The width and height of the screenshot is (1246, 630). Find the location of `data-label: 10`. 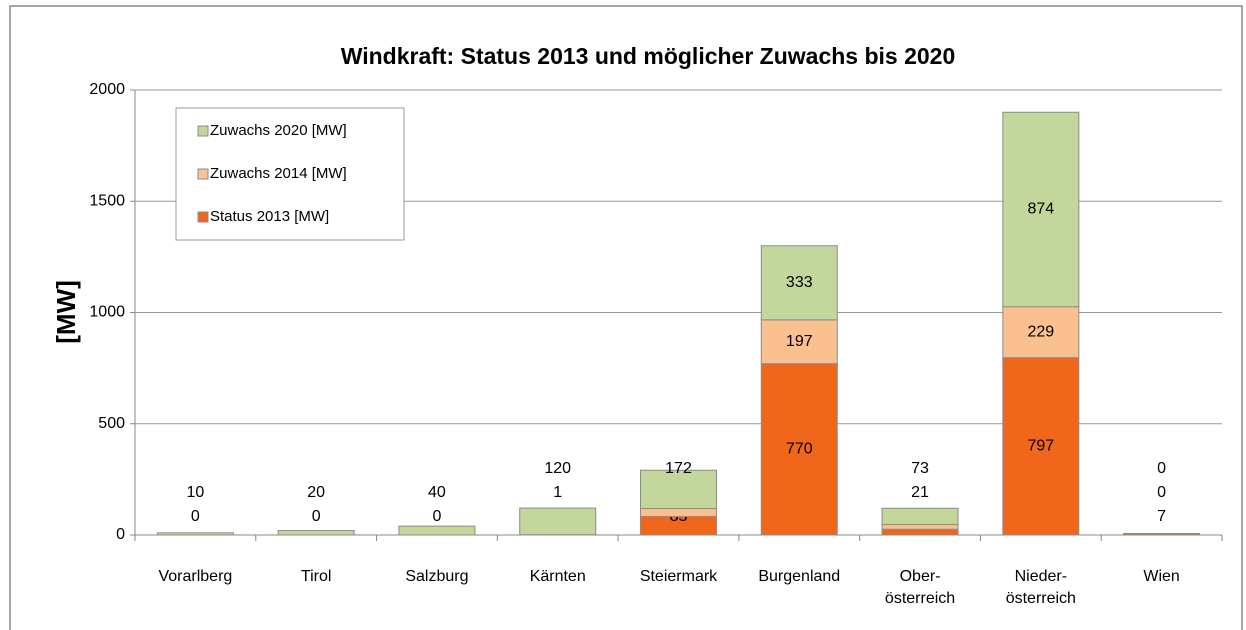

data-label: 10 is located at coordinates (195, 492).